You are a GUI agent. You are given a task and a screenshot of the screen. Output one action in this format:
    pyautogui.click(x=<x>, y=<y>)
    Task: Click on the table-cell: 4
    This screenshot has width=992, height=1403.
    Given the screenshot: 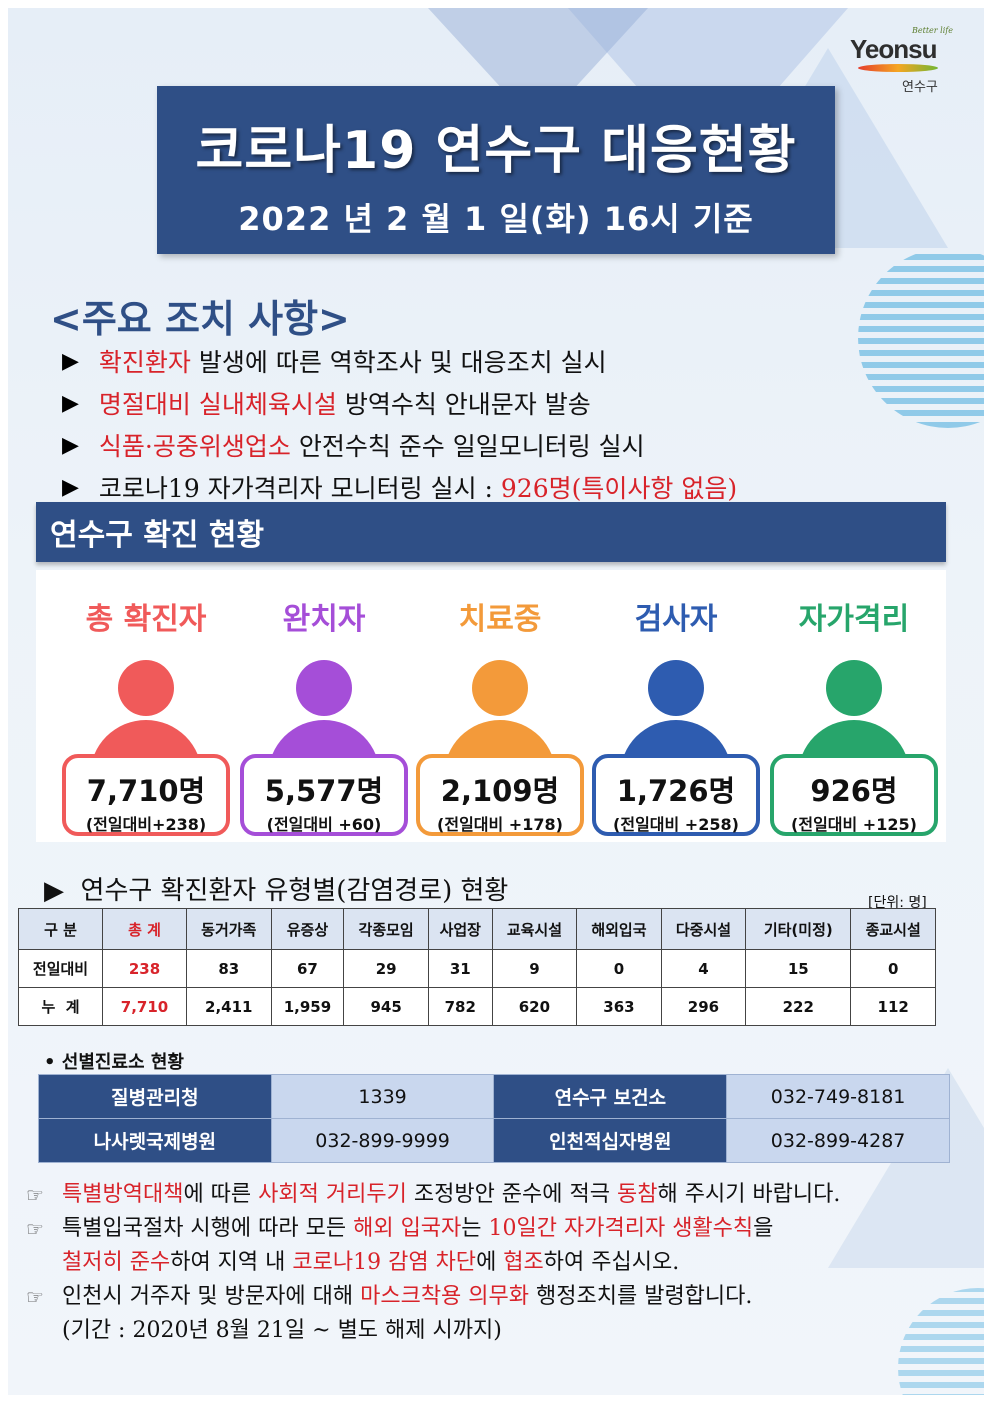 What is the action you would take?
    pyautogui.click(x=703, y=968)
    